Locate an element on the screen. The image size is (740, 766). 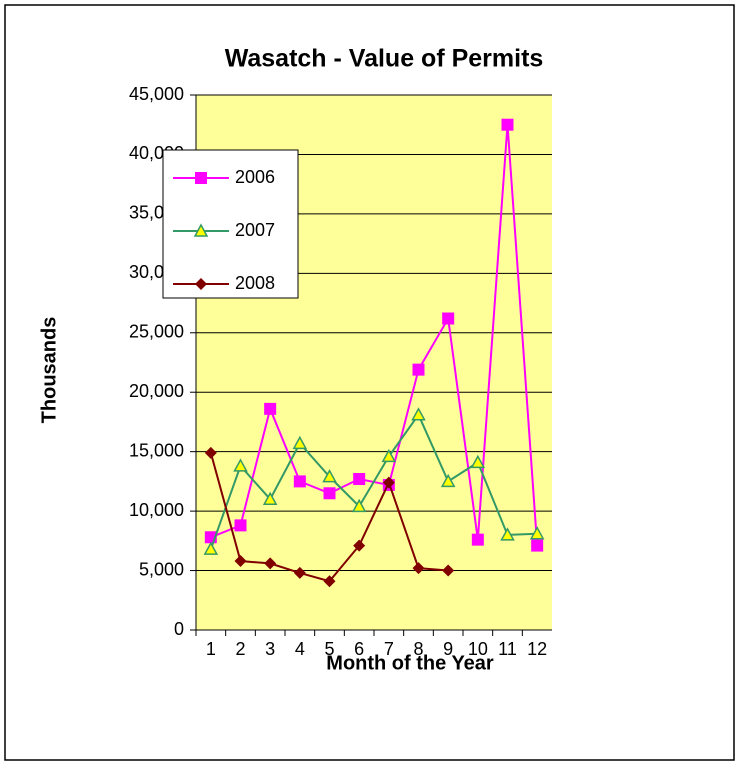
x-tick-label: 11 is located at coordinates (507, 649).